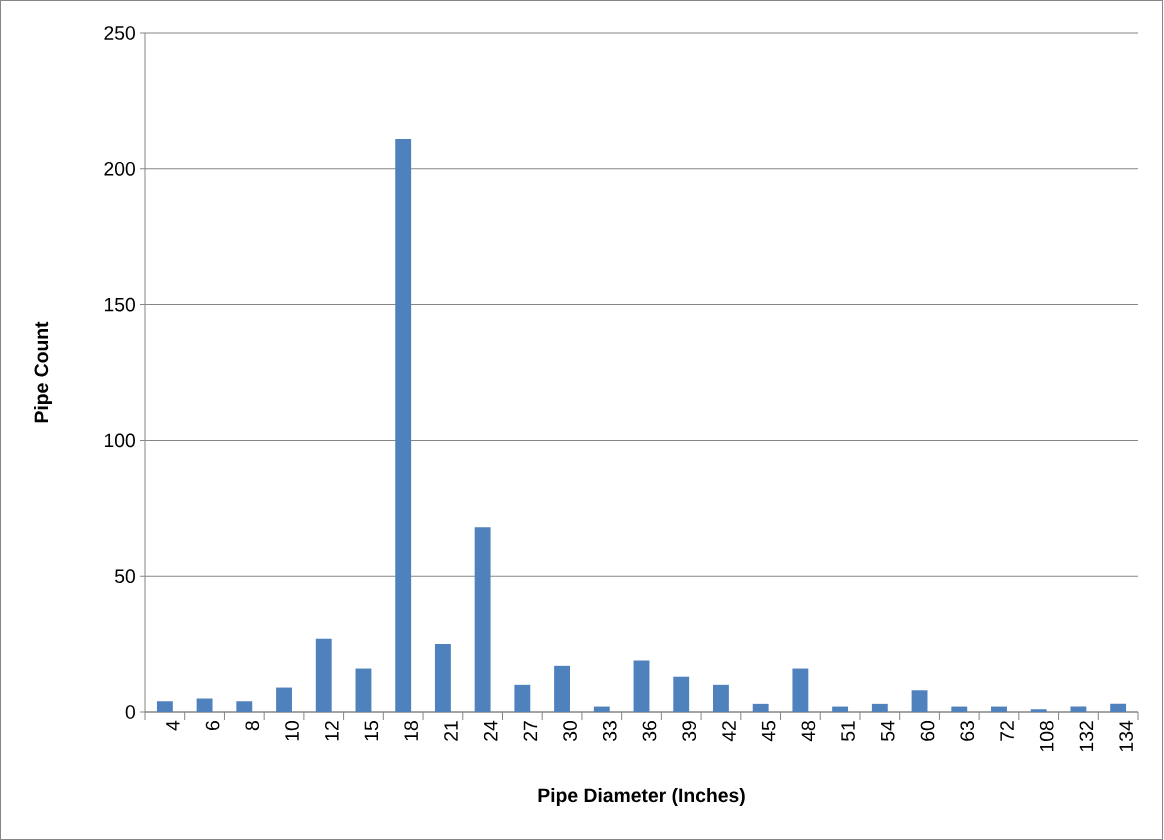 The height and width of the screenshot is (840, 1164). What do you see at coordinates (43, 372) in the screenshot?
I see `y-axis-title: Pipe Count` at bounding box center [43, 372].